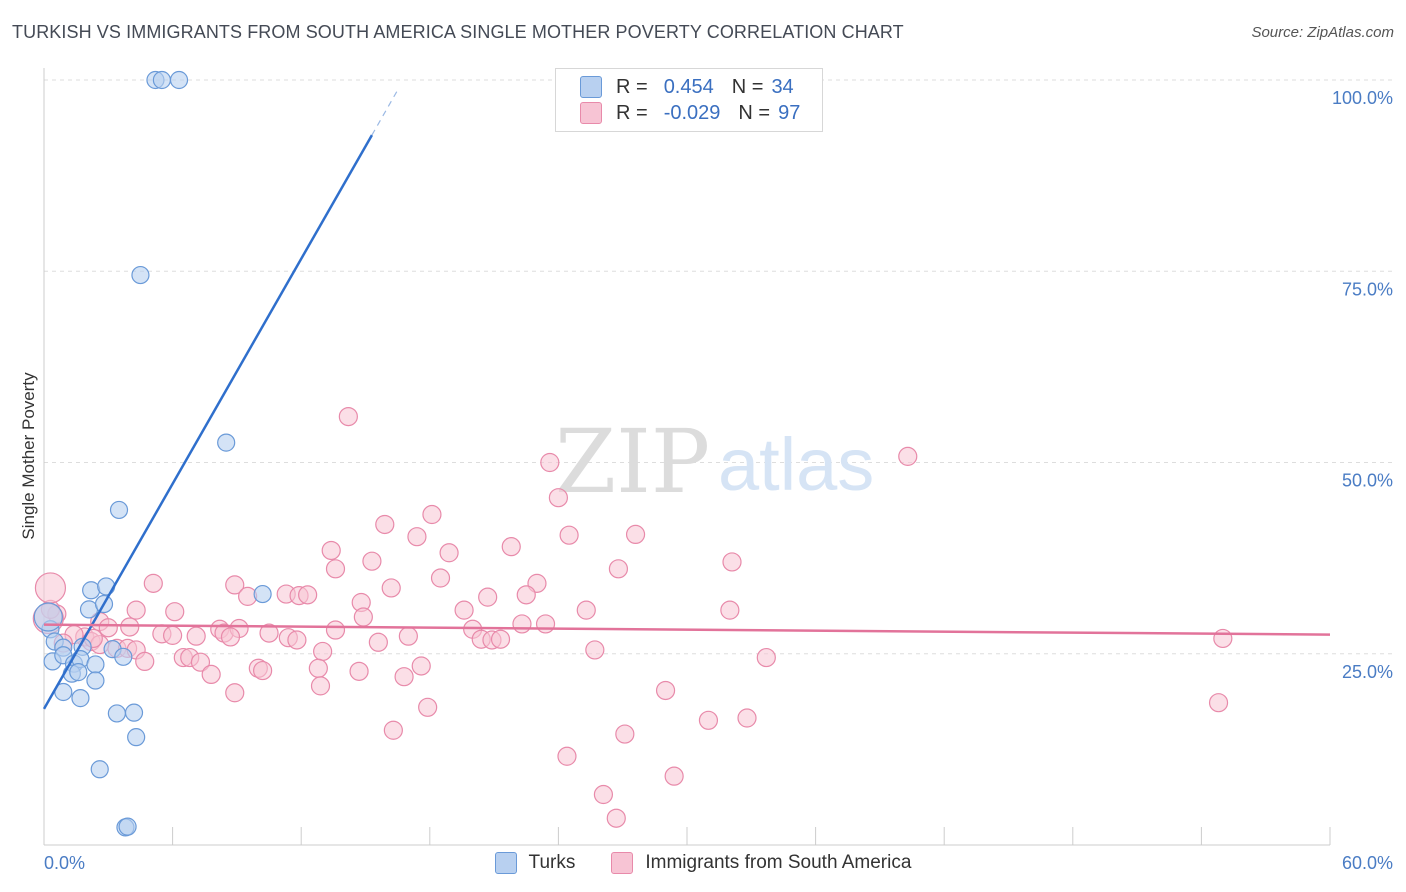  Describe the element at coordinates (505, 863) in the screenshot. I see `turks-legend-swatch` at that location.